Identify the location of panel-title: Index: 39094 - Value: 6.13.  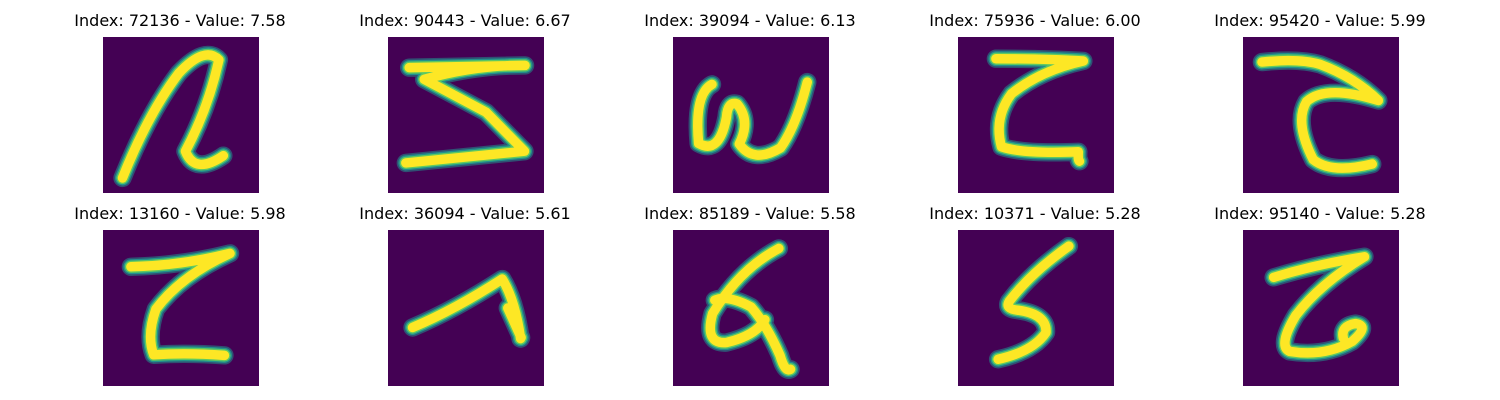
(750, 20).